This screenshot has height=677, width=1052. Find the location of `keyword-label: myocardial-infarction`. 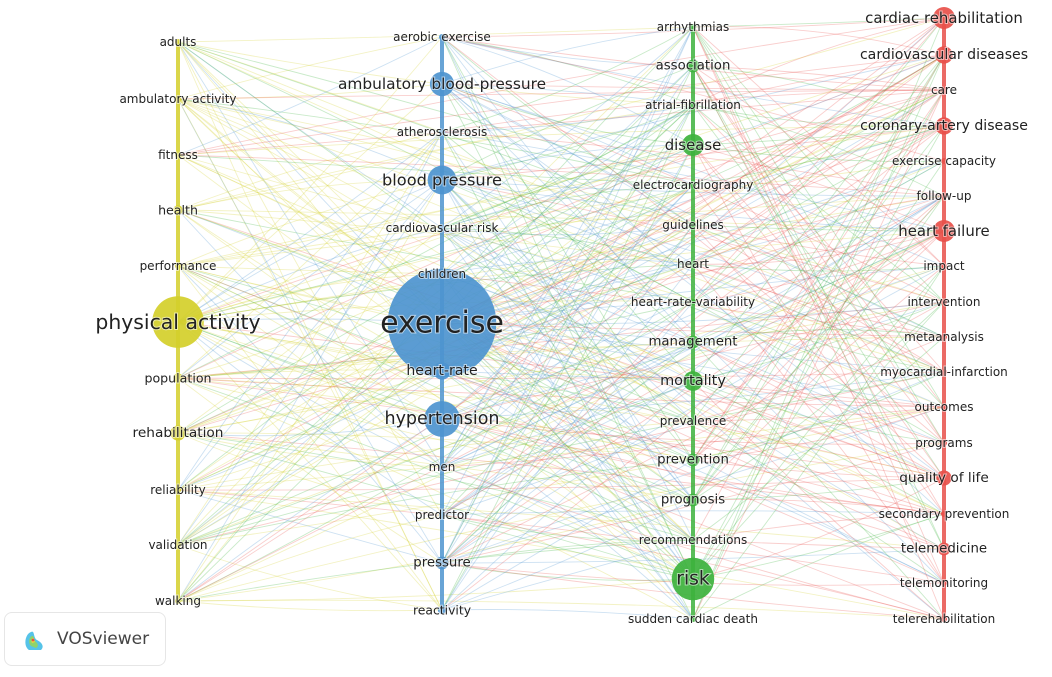

keyword-label: myocardial-infarction is located at coordinates (944, 372).